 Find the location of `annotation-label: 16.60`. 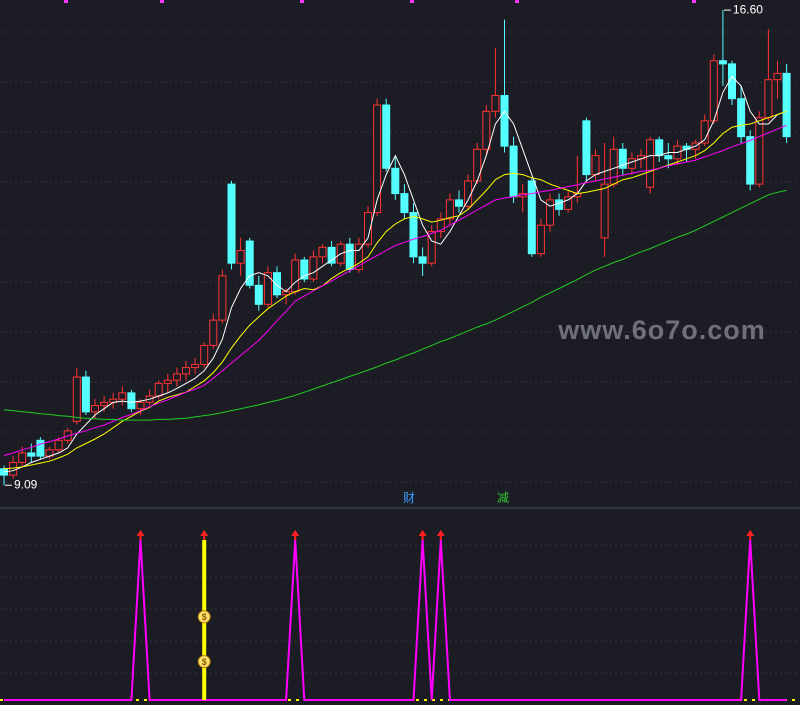

annotation-label: 16.60 is located at coordinates (748, 9).